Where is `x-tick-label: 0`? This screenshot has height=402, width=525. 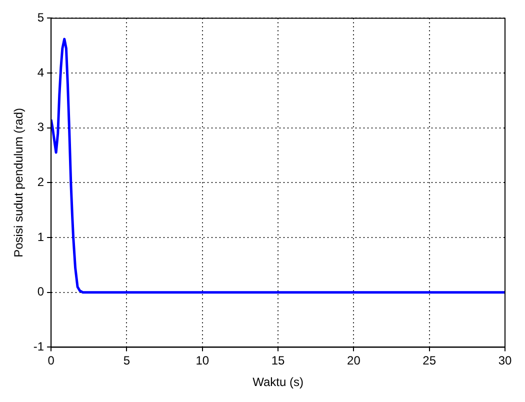
x-tick-label: 0 is located at coordinates (51, 361).